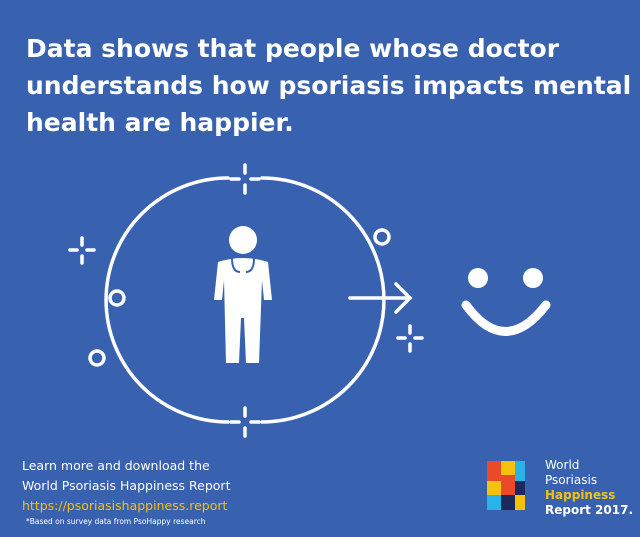 This screenshot has width=640, height=537. I want to click on footer-line: Learn more and download the, so click(116, 465).